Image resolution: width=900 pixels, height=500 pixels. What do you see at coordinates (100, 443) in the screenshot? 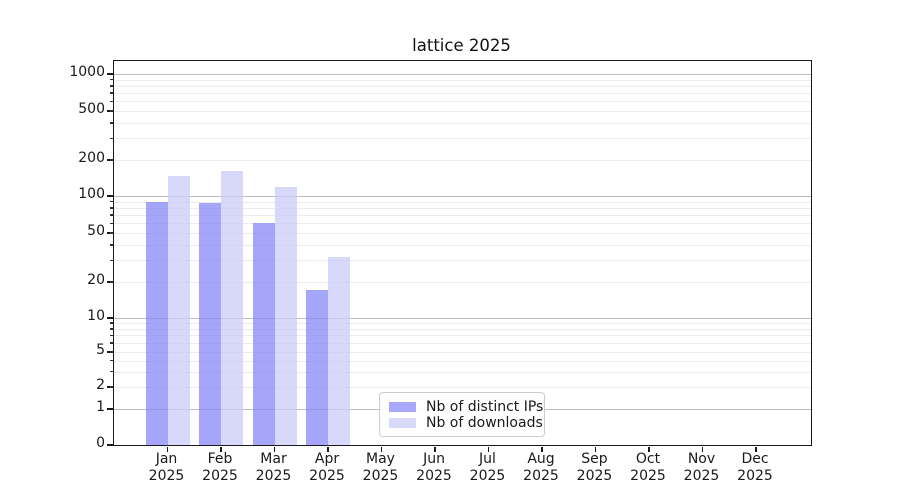
I see `y-axis-tick-label: 0` at bounding box center [100, 443].